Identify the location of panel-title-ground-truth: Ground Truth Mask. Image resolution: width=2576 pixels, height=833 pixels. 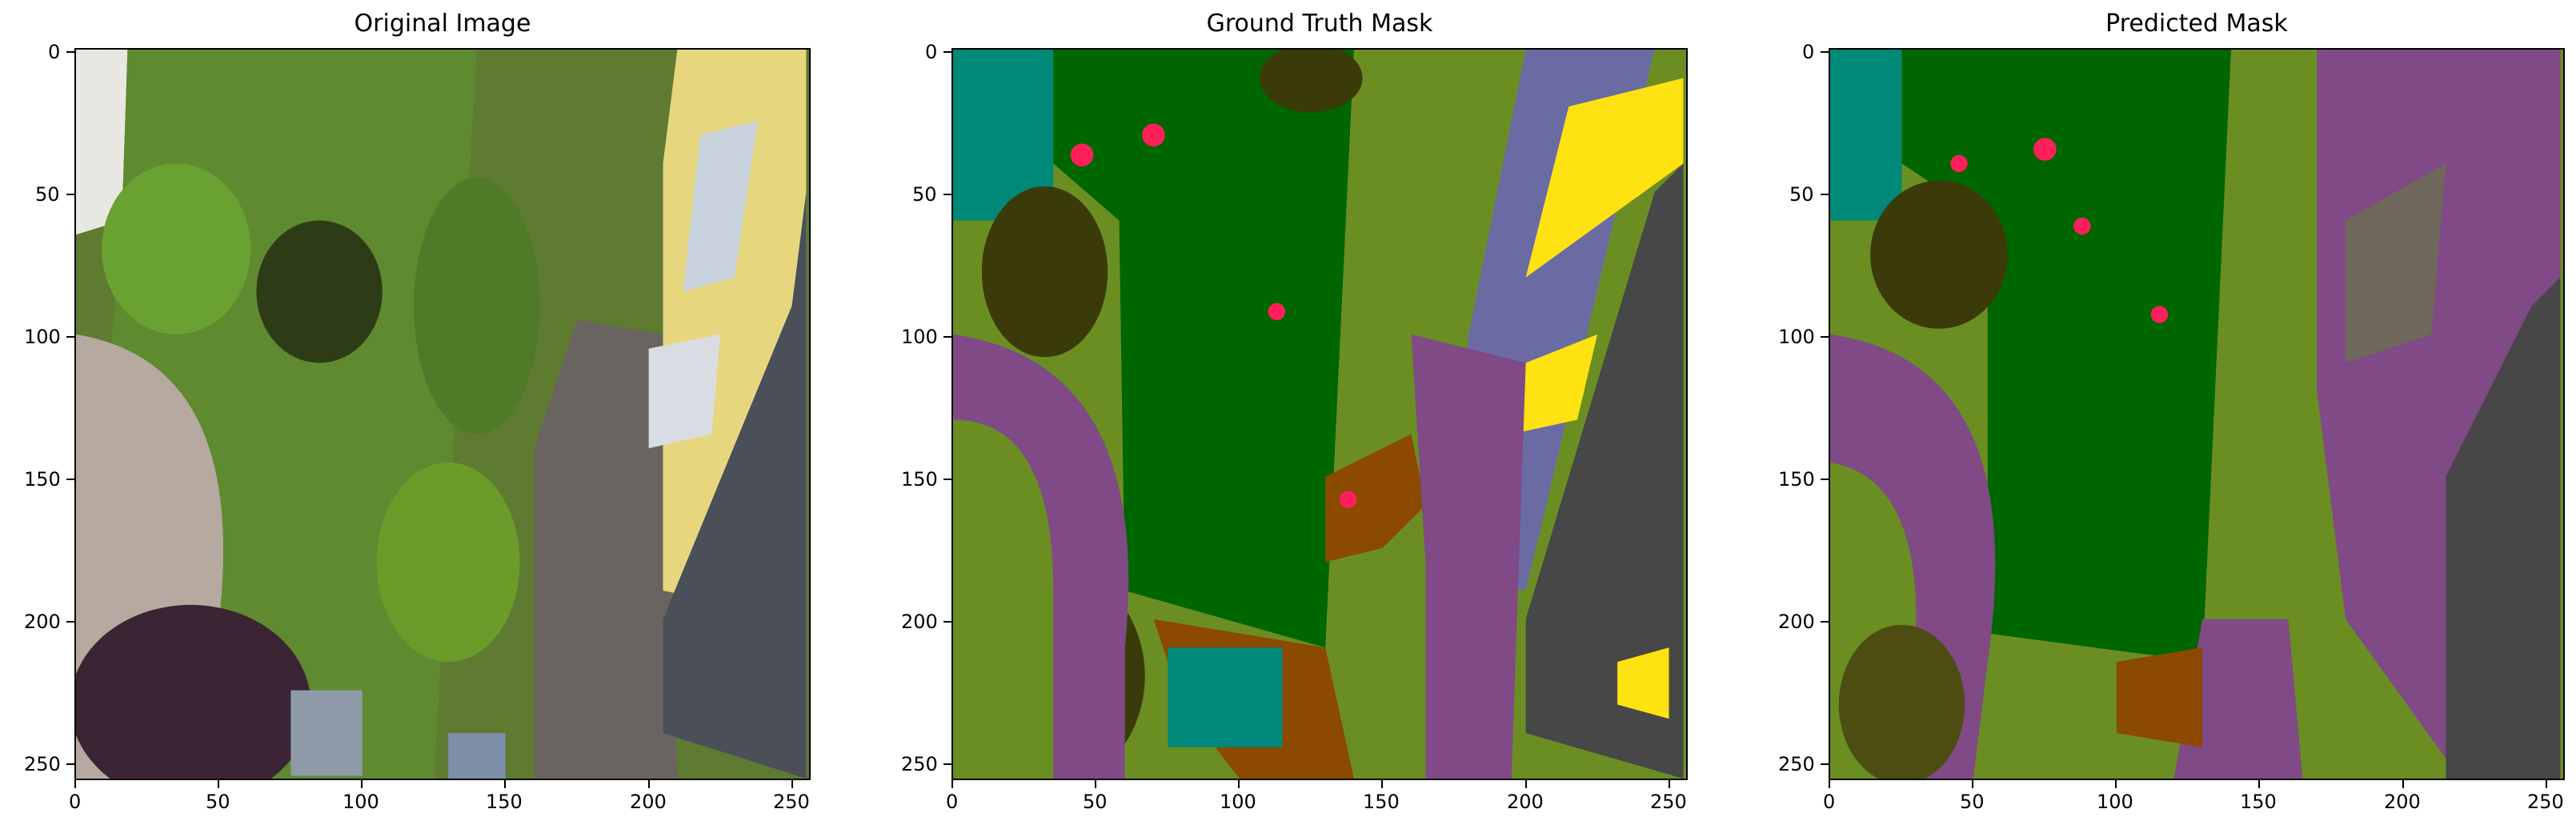
(1319, 24).